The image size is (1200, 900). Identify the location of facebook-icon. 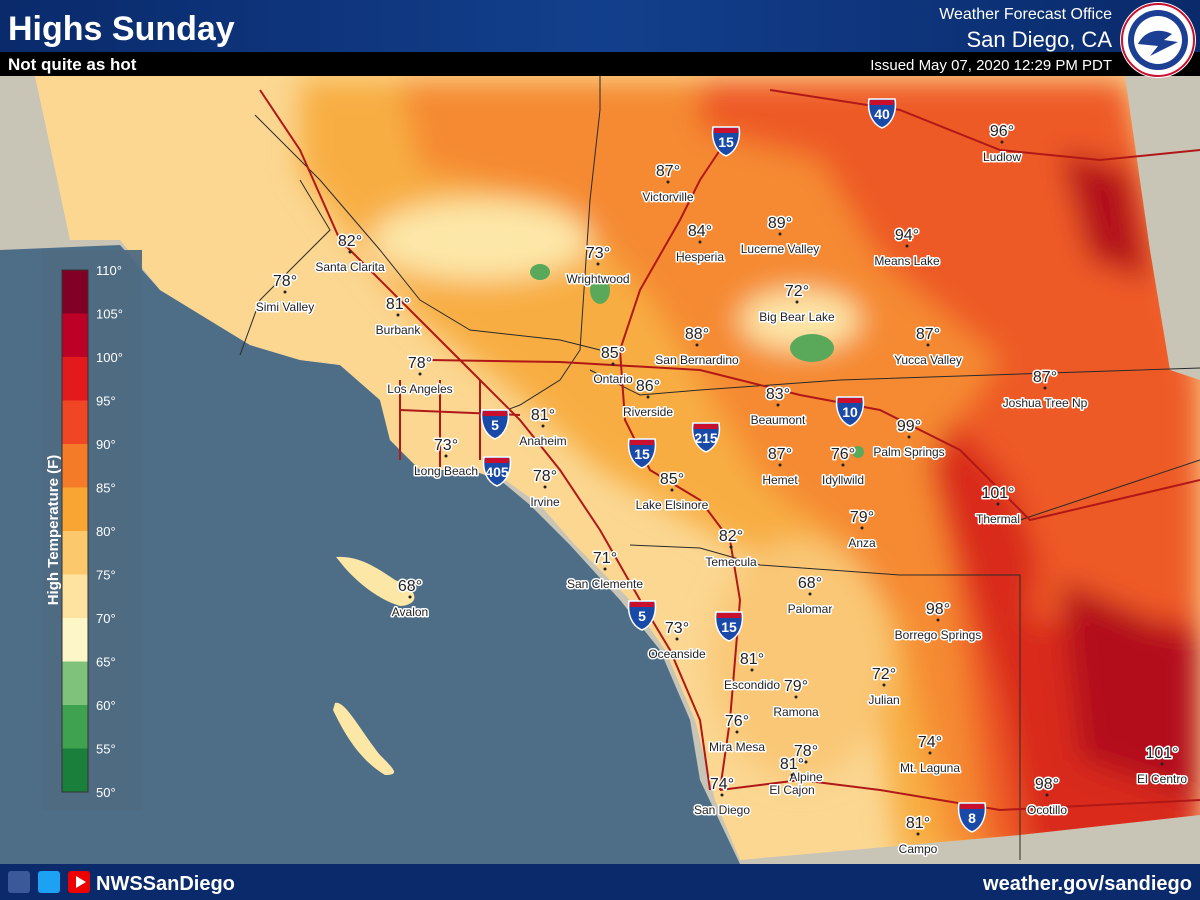
(19, 882).